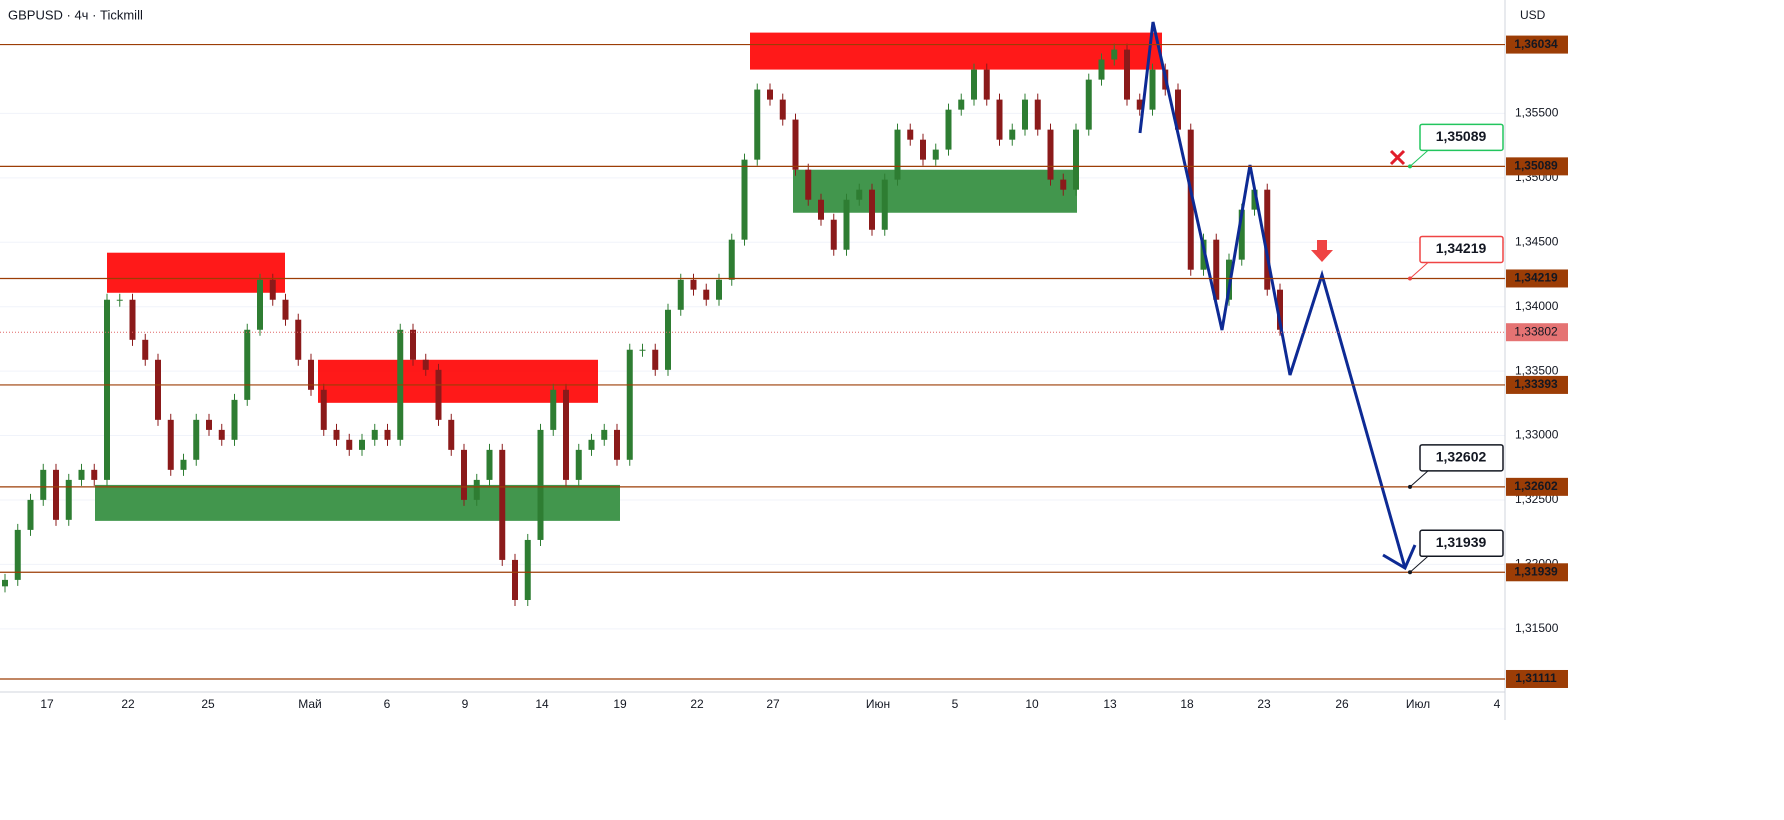 This screenshot has height=820, width=1784. I want to click on callout-label: 1,31939, so click(1461, 542).